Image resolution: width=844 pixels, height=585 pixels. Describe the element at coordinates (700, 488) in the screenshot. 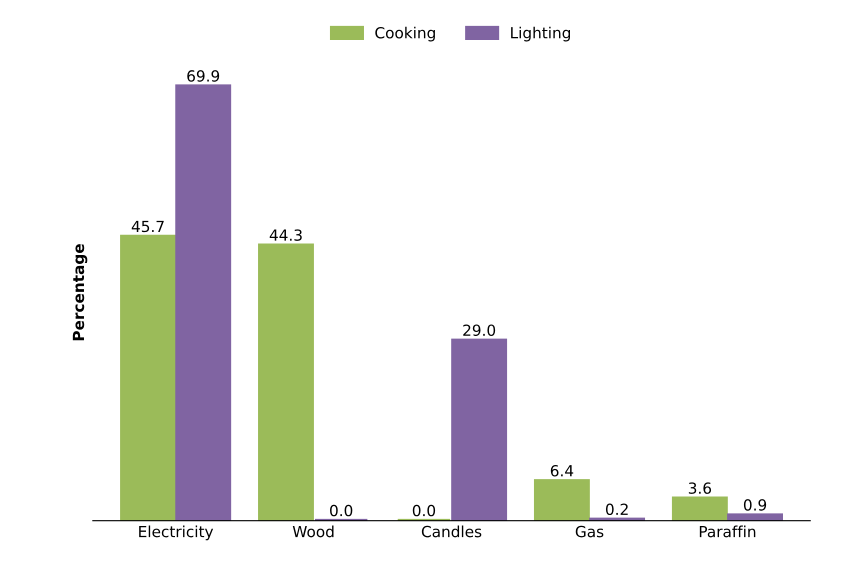

I see `data-label: 3.6` at that location.